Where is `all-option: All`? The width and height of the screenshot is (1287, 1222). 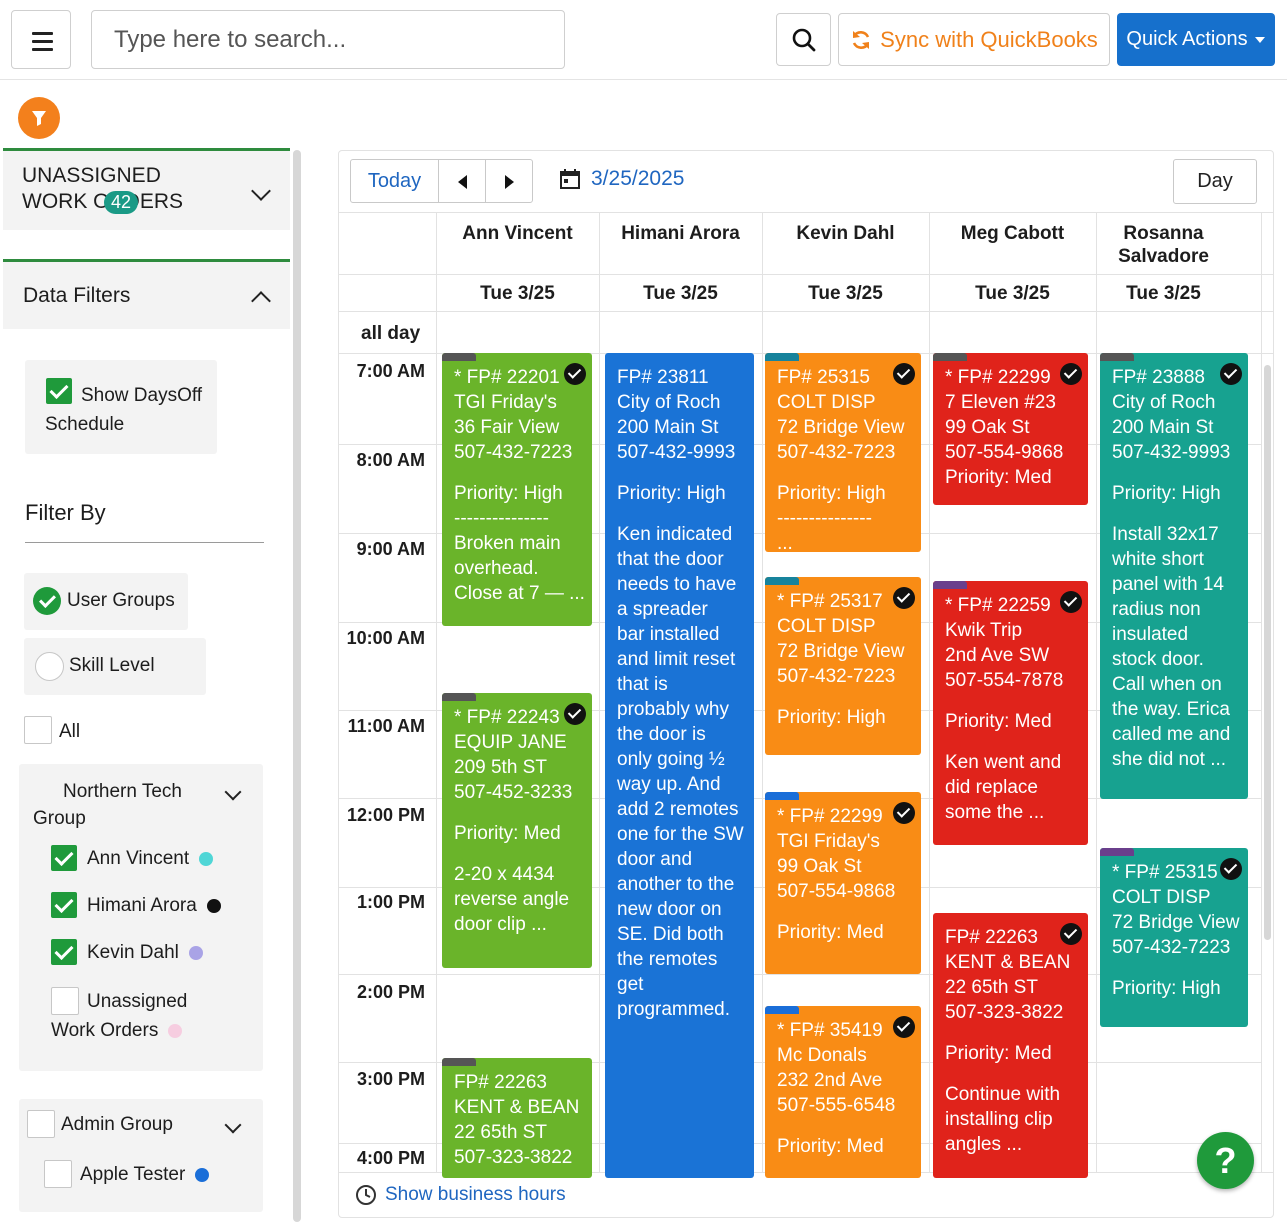
all-option: All is located at coordinates (52, 730).